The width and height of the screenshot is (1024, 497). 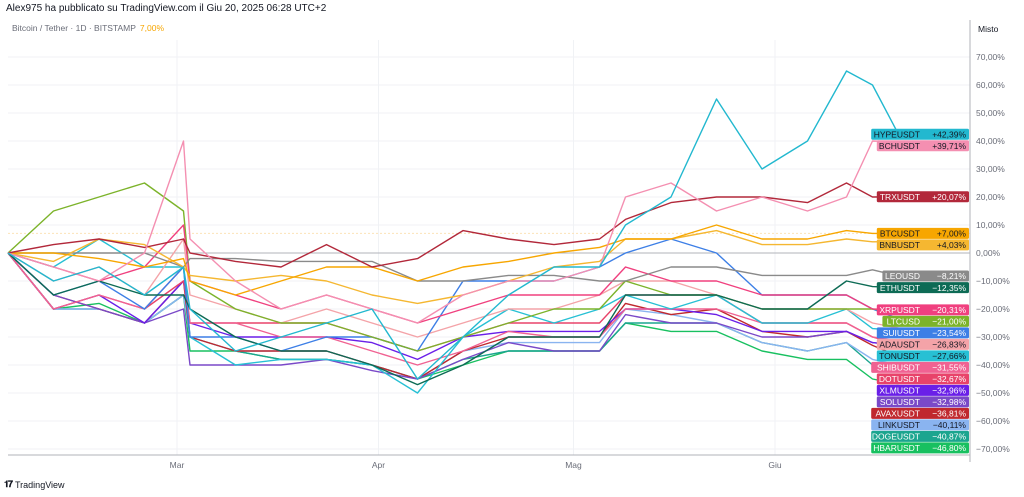 I want to click on series-label-value: −27,66%, so click(x=949, y=356).